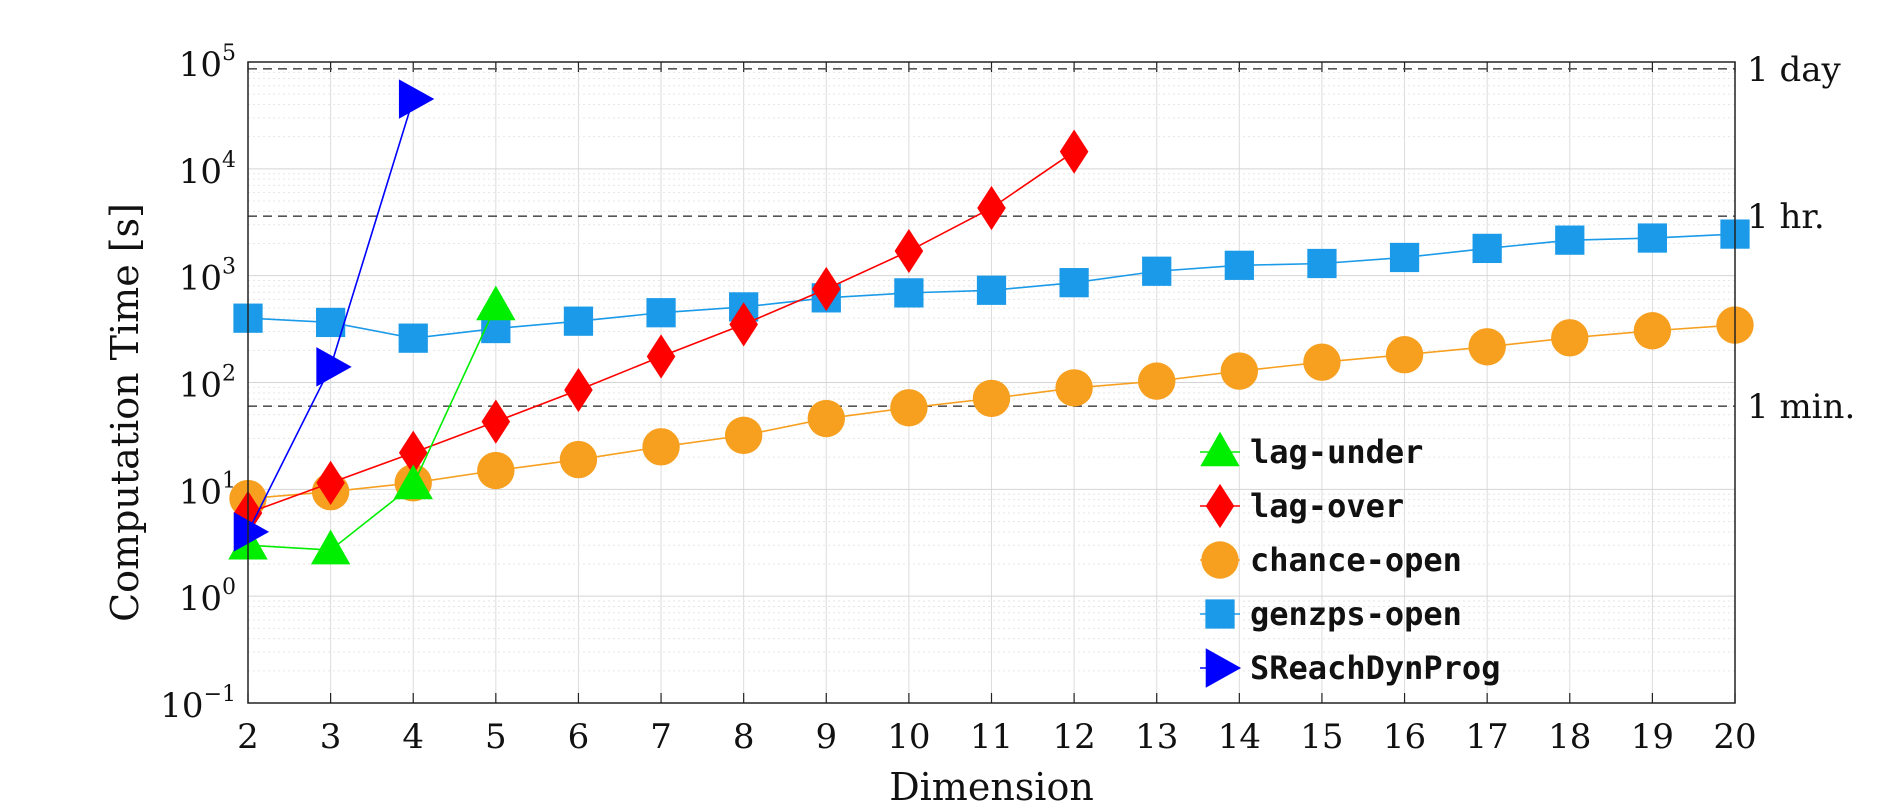  I want to click on x-tick-label: 2, so click(248, 737).